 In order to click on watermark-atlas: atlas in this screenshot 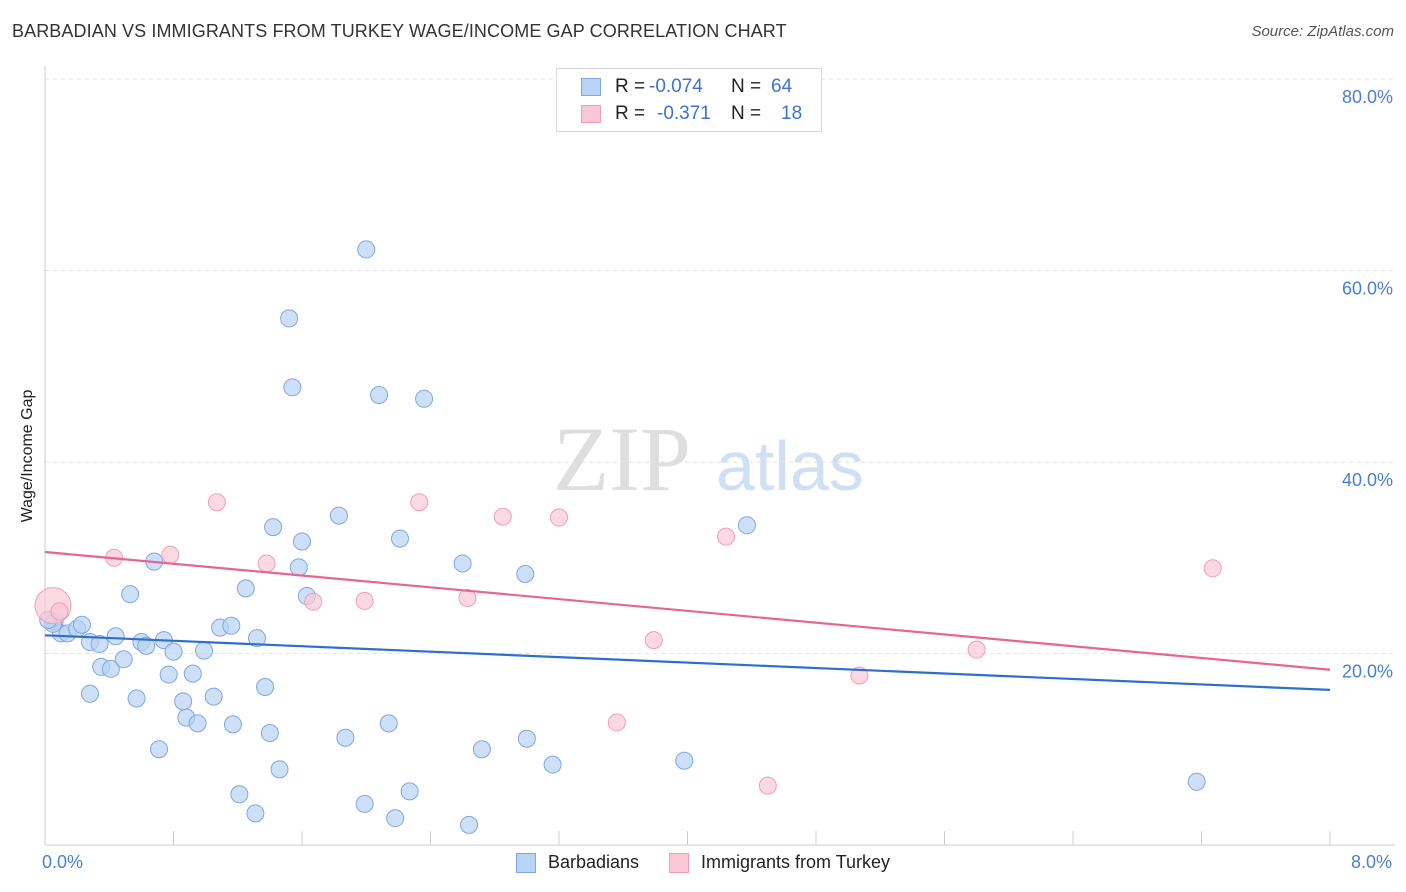, I will do `click(790, 466)`.